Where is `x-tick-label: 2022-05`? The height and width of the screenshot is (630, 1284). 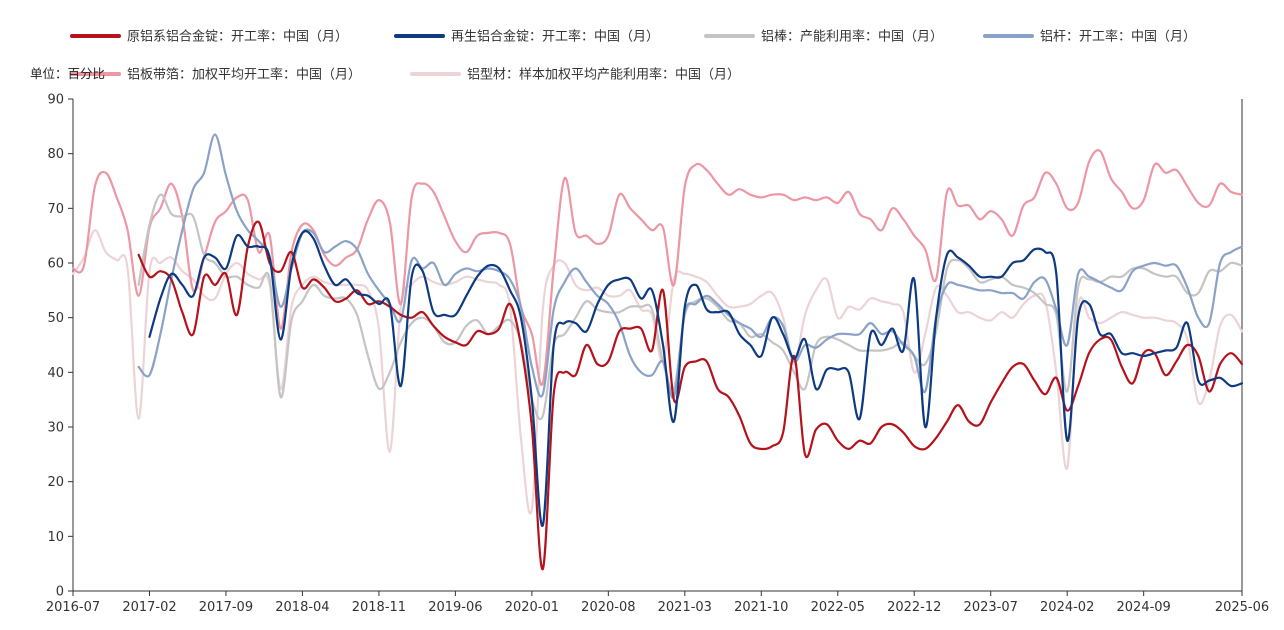
x-tick-label: 2022-05 is located at coordinates (838, 607).